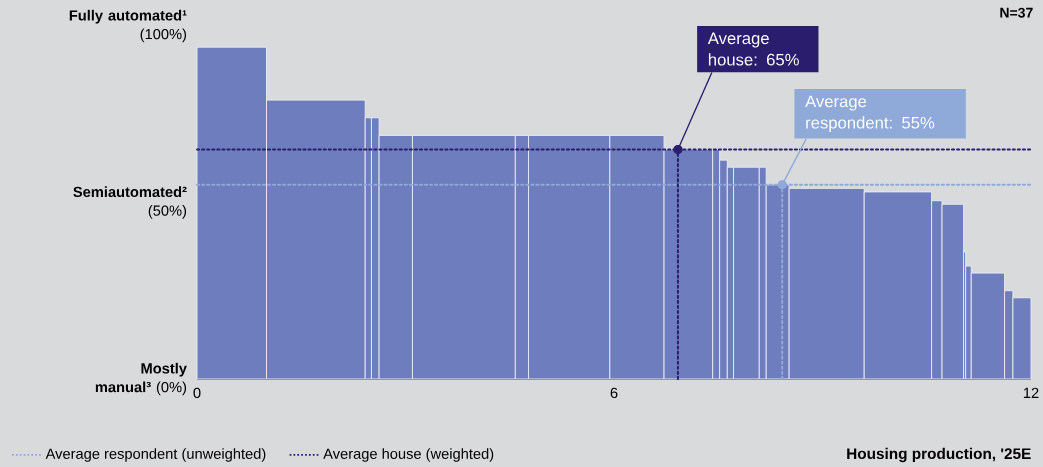 This screenshot has width=1043, height=467. What do you see at coordinates (939, 455) in the screenshot?
I see `x-axis-title: Housing production, '25E` at bounding box center [939, 455].